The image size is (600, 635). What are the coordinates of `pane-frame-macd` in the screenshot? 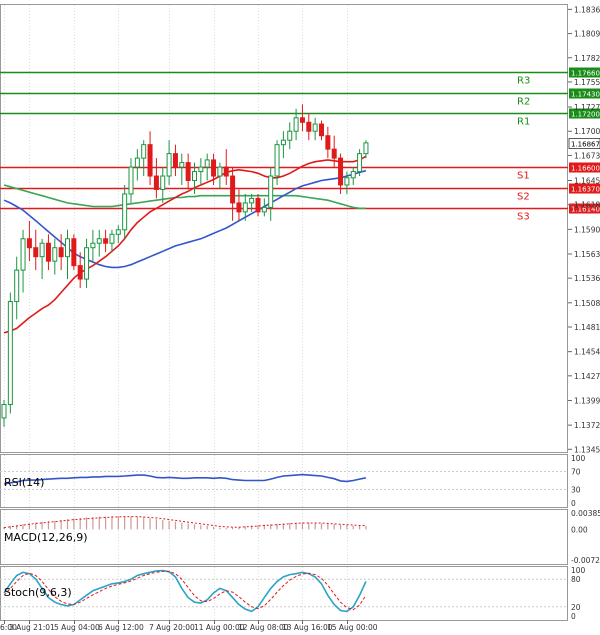 It's located at (284, 537).